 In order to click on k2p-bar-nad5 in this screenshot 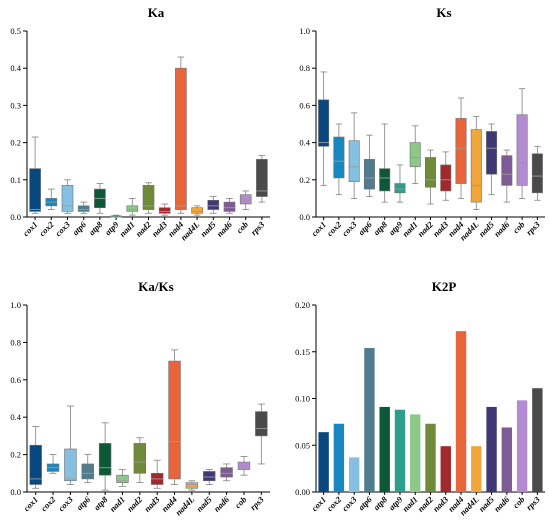, I will do `click(491, 449)`.